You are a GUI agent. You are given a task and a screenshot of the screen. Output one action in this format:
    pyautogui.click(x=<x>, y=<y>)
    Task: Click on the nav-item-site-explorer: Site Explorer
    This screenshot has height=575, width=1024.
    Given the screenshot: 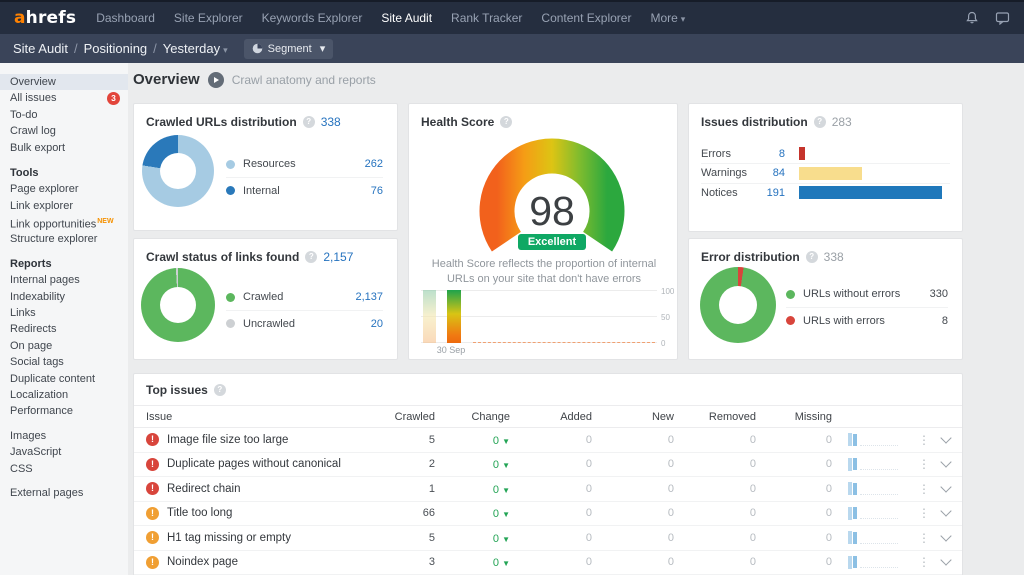 What is the action you would take?
    pyautogui.click(x=208, y=18)
    